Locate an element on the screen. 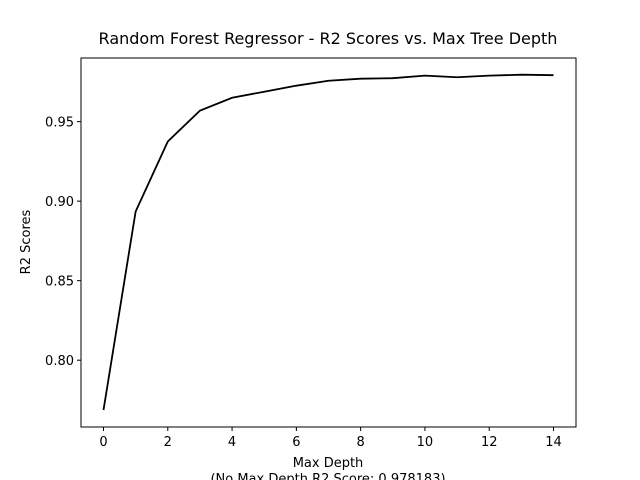  x-tick-label: 8 is located at coordinates (361, 442).